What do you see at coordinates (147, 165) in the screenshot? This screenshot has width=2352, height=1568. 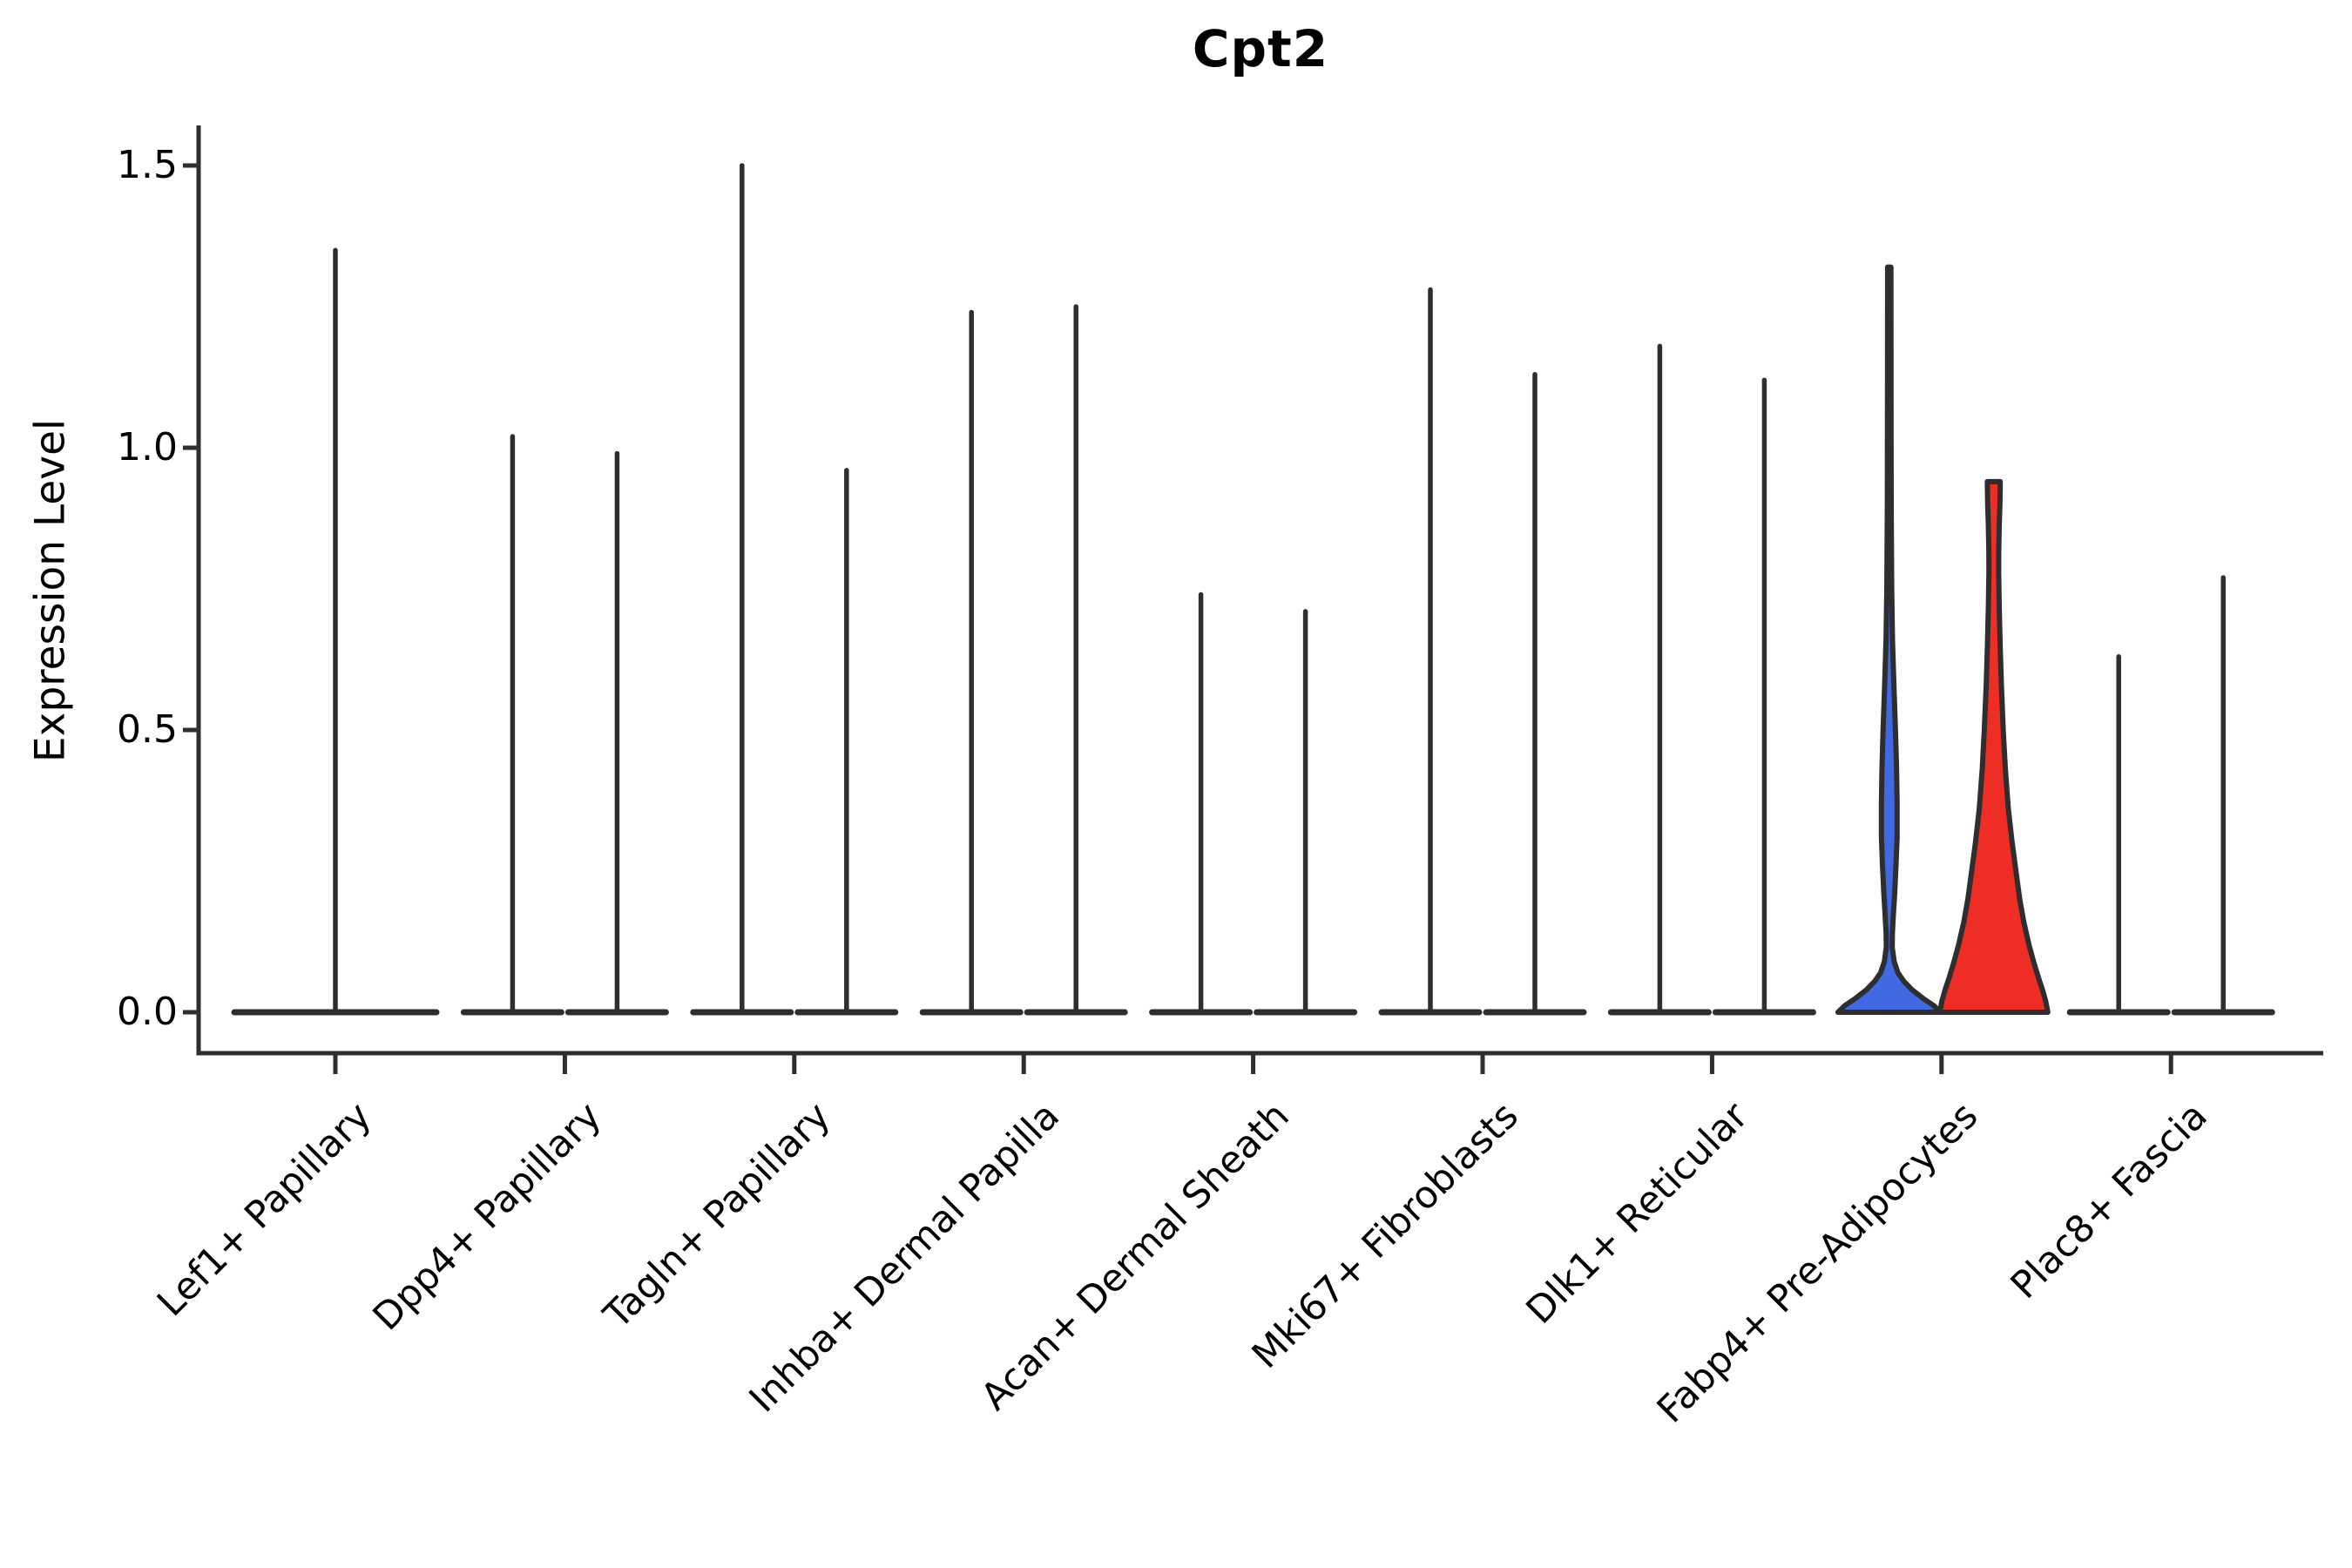 I see `y-tick-label: 1.5` at bounding box center [147, 165].